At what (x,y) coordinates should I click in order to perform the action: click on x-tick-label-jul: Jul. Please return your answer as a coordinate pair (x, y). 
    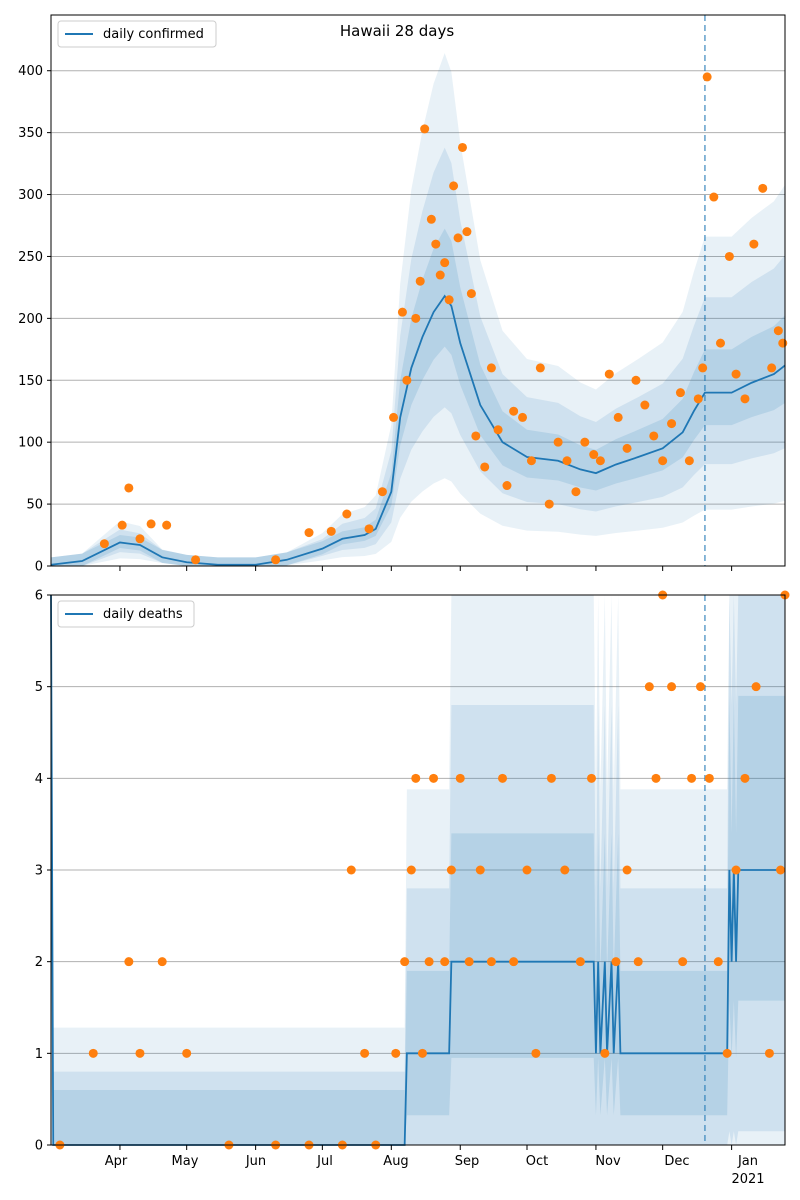
    Looking at the image, I should click on (324, 1161).